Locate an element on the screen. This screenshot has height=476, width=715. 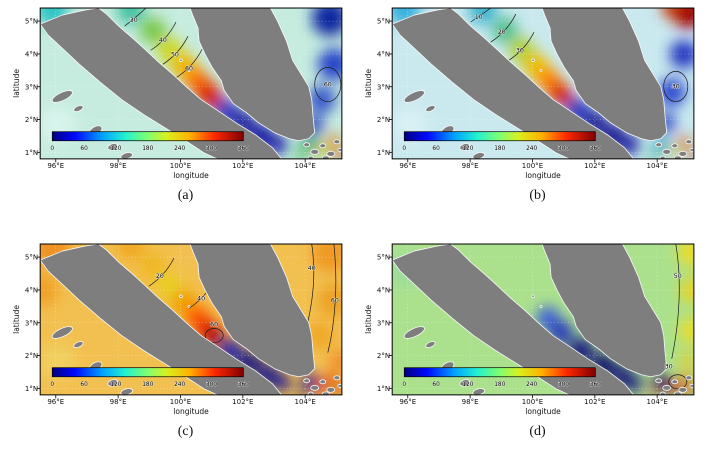
panel-caption-d: (d) is located at coordinates (537, 431).